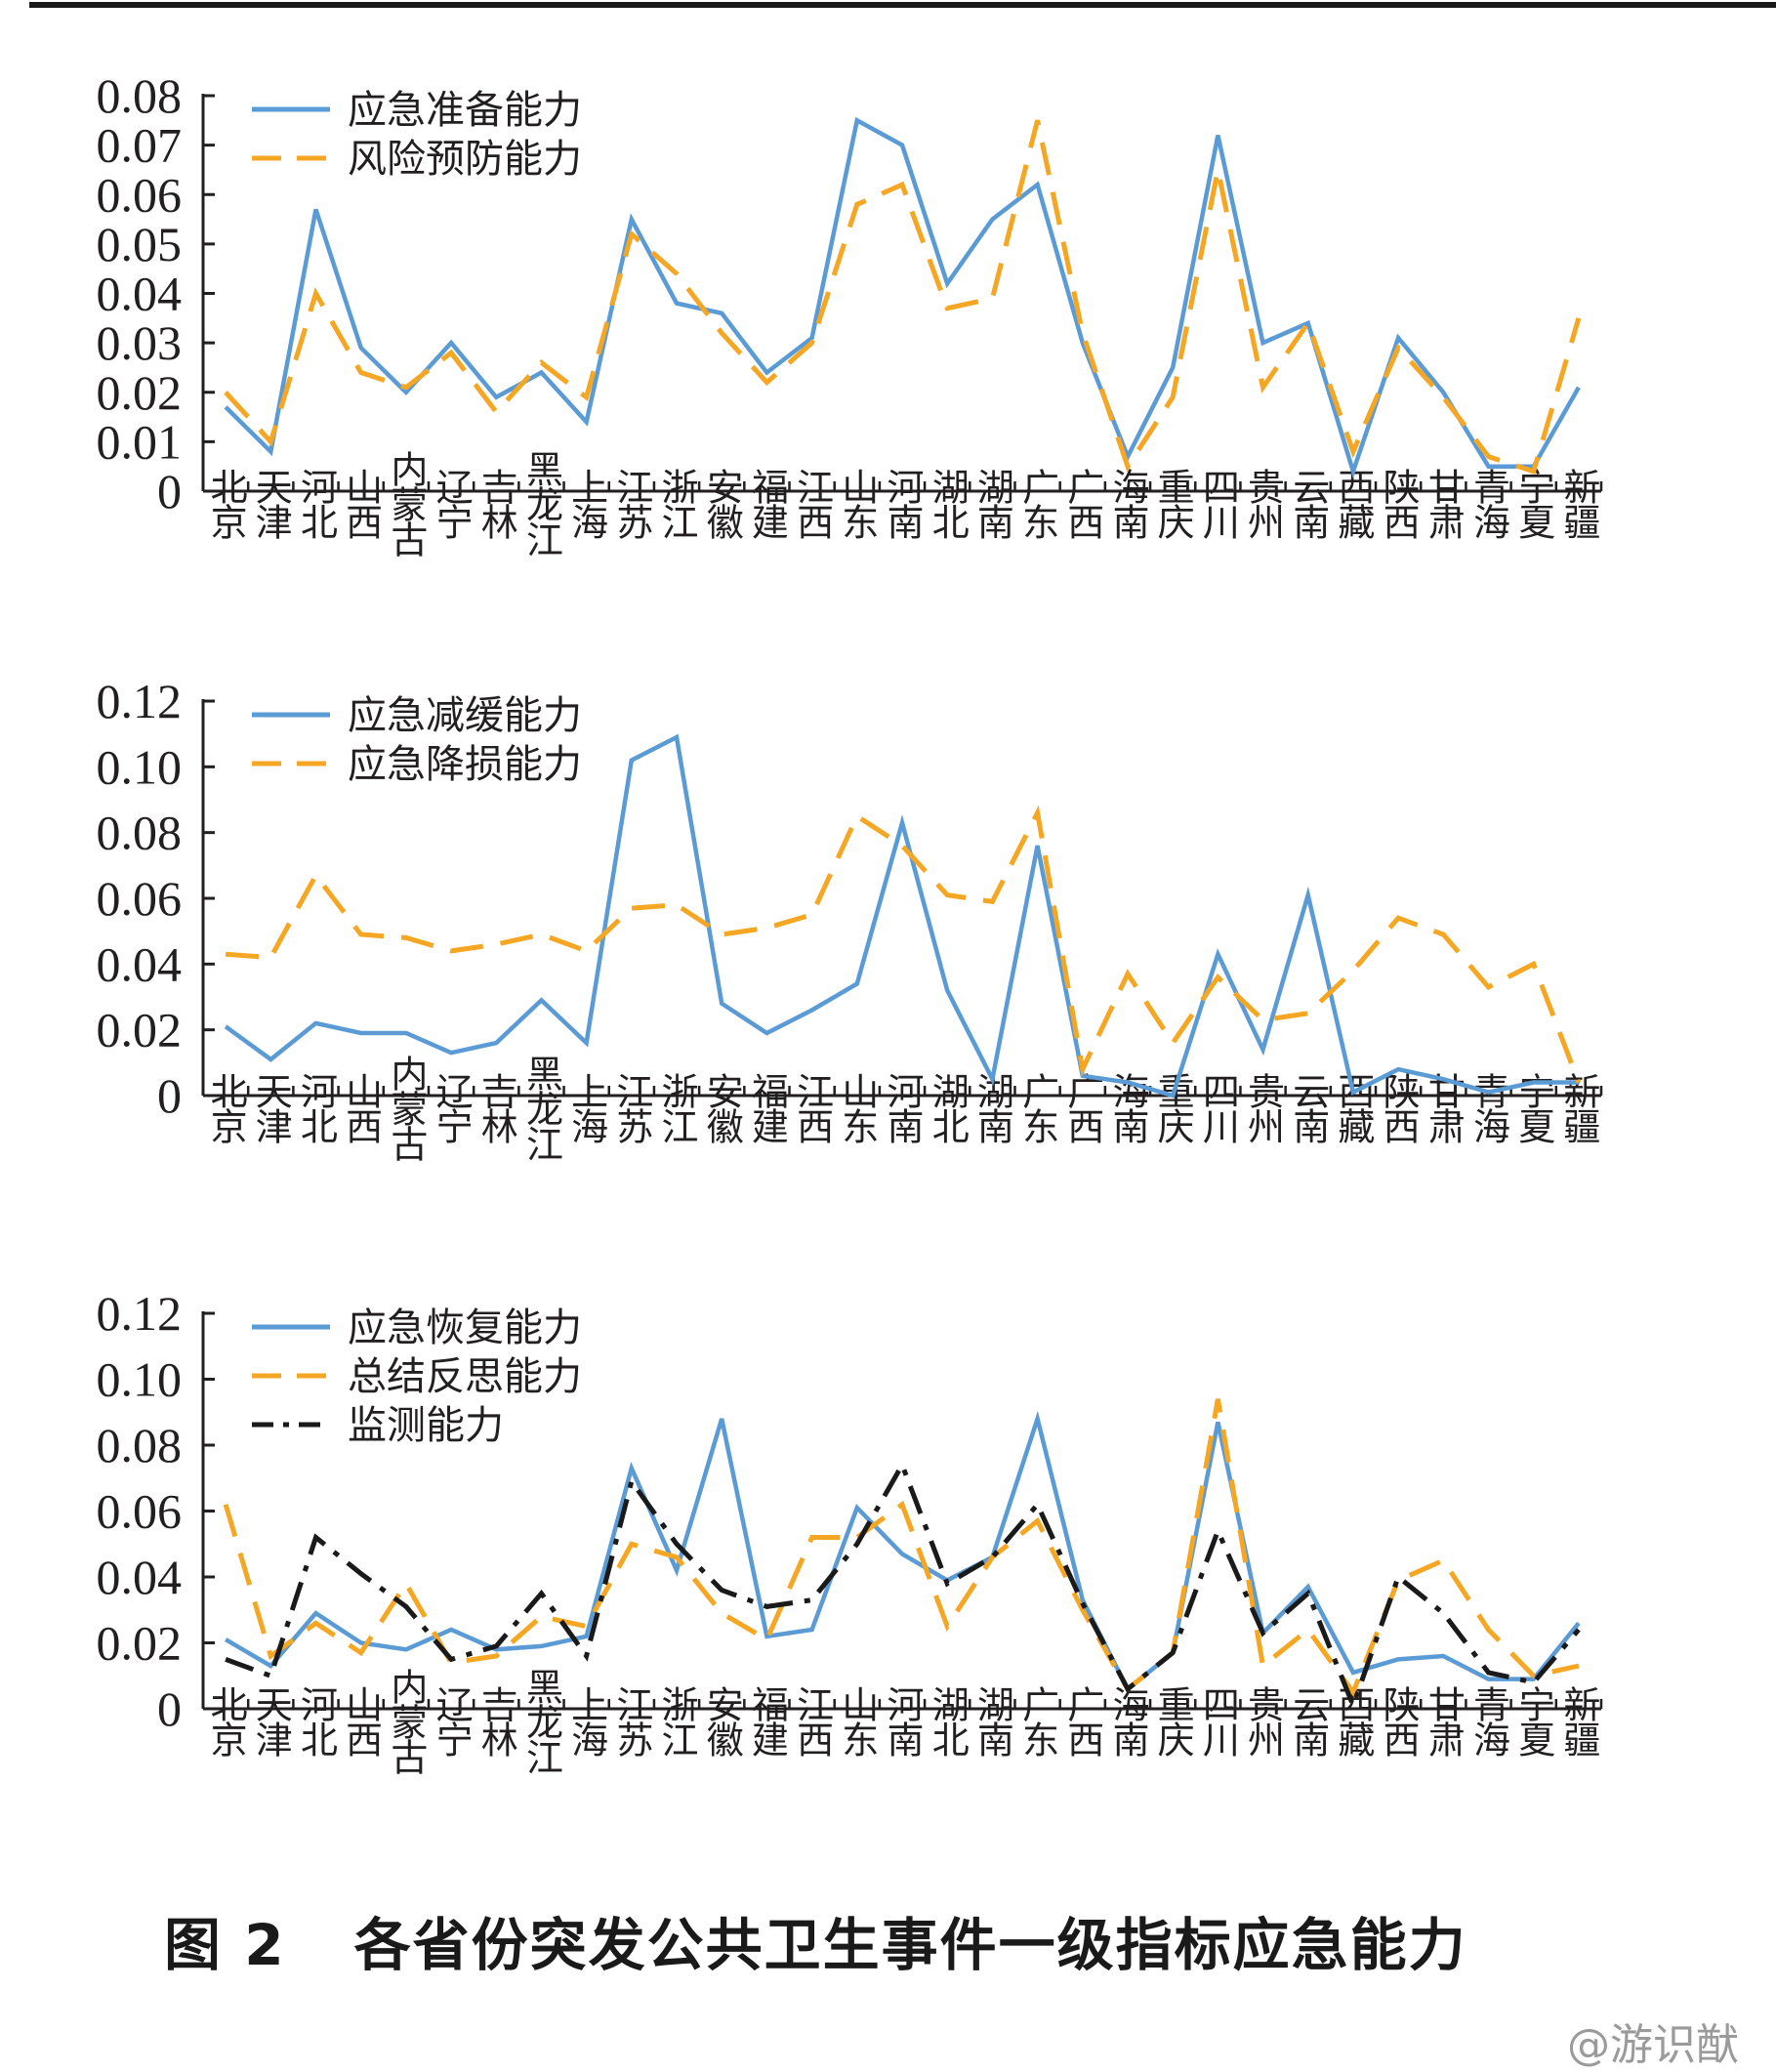  What do you see at coordinates (465, 159) in the screenshot?
I see `legend-label-2: 风险预防能力` at bounding box center [465, 159].